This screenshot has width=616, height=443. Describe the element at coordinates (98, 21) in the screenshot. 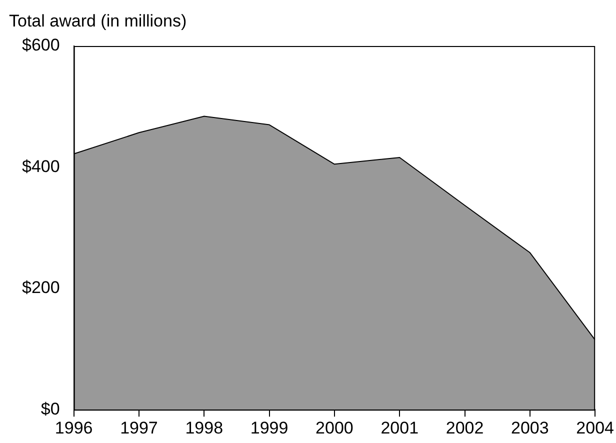

I see `y-axis-title: Total award (in millions)` at that location.